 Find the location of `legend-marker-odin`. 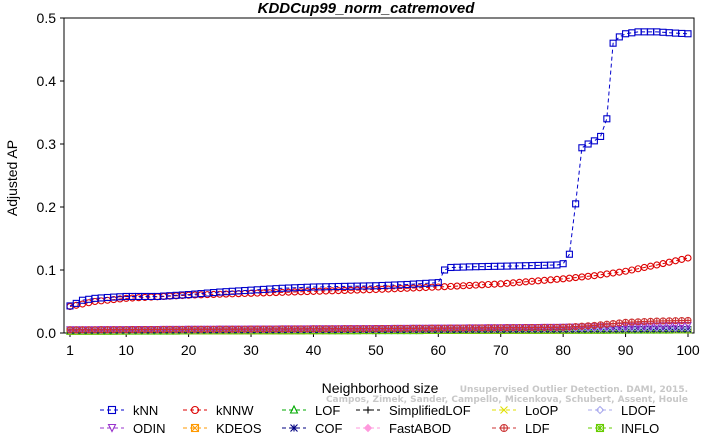

legend-marker-odin is located at coordinates (112, 428).